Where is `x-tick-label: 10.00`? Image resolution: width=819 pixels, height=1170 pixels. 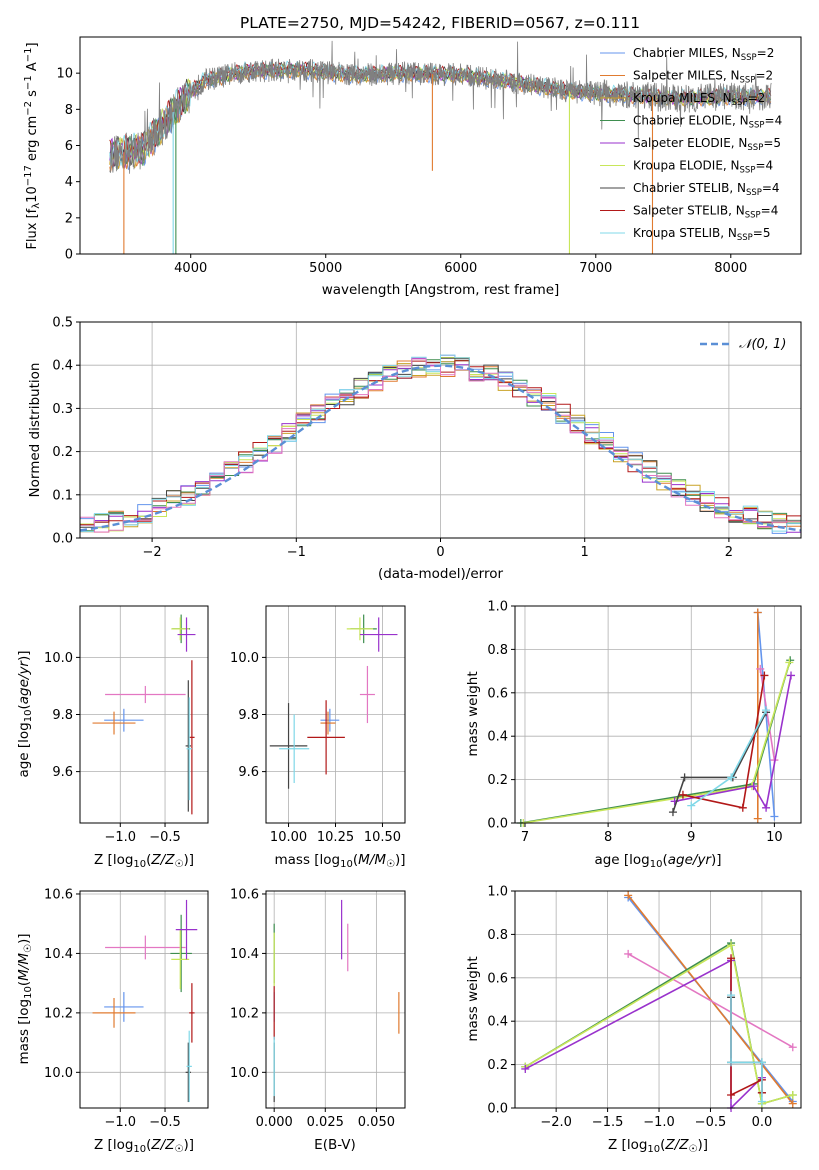
x-tick-label: 10.00 is located at coordinates (288, 837).